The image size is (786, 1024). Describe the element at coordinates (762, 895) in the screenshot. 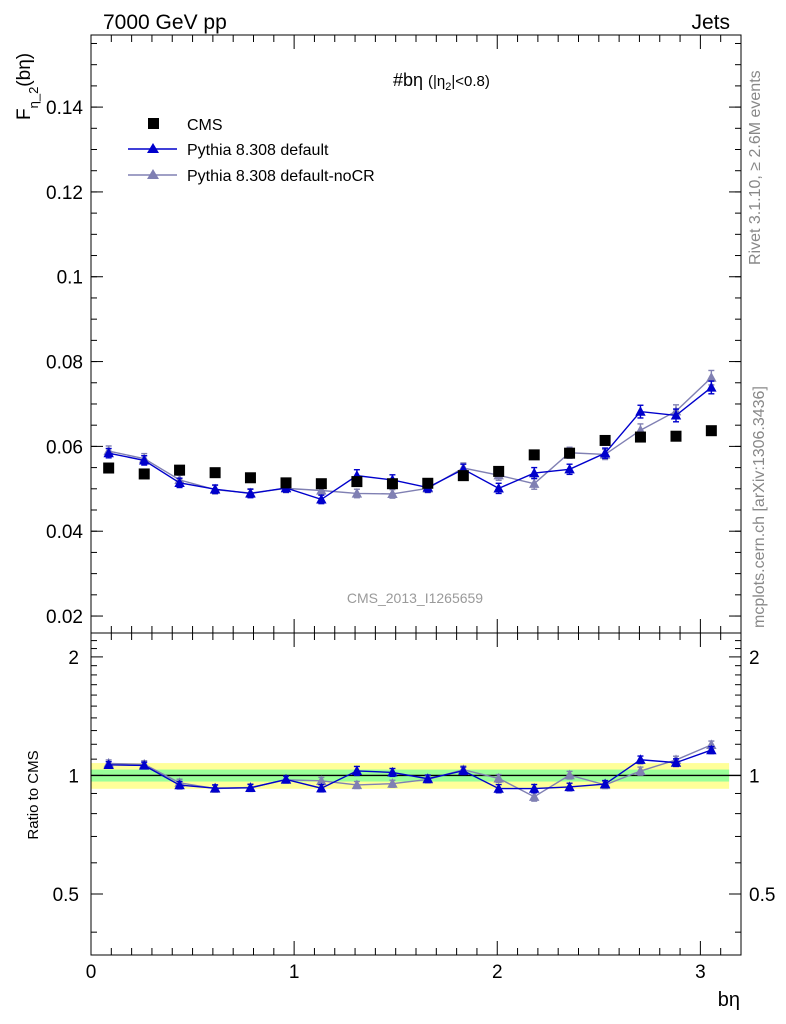

I see `ratio-y-tick-label-right: 0.5` at that location.